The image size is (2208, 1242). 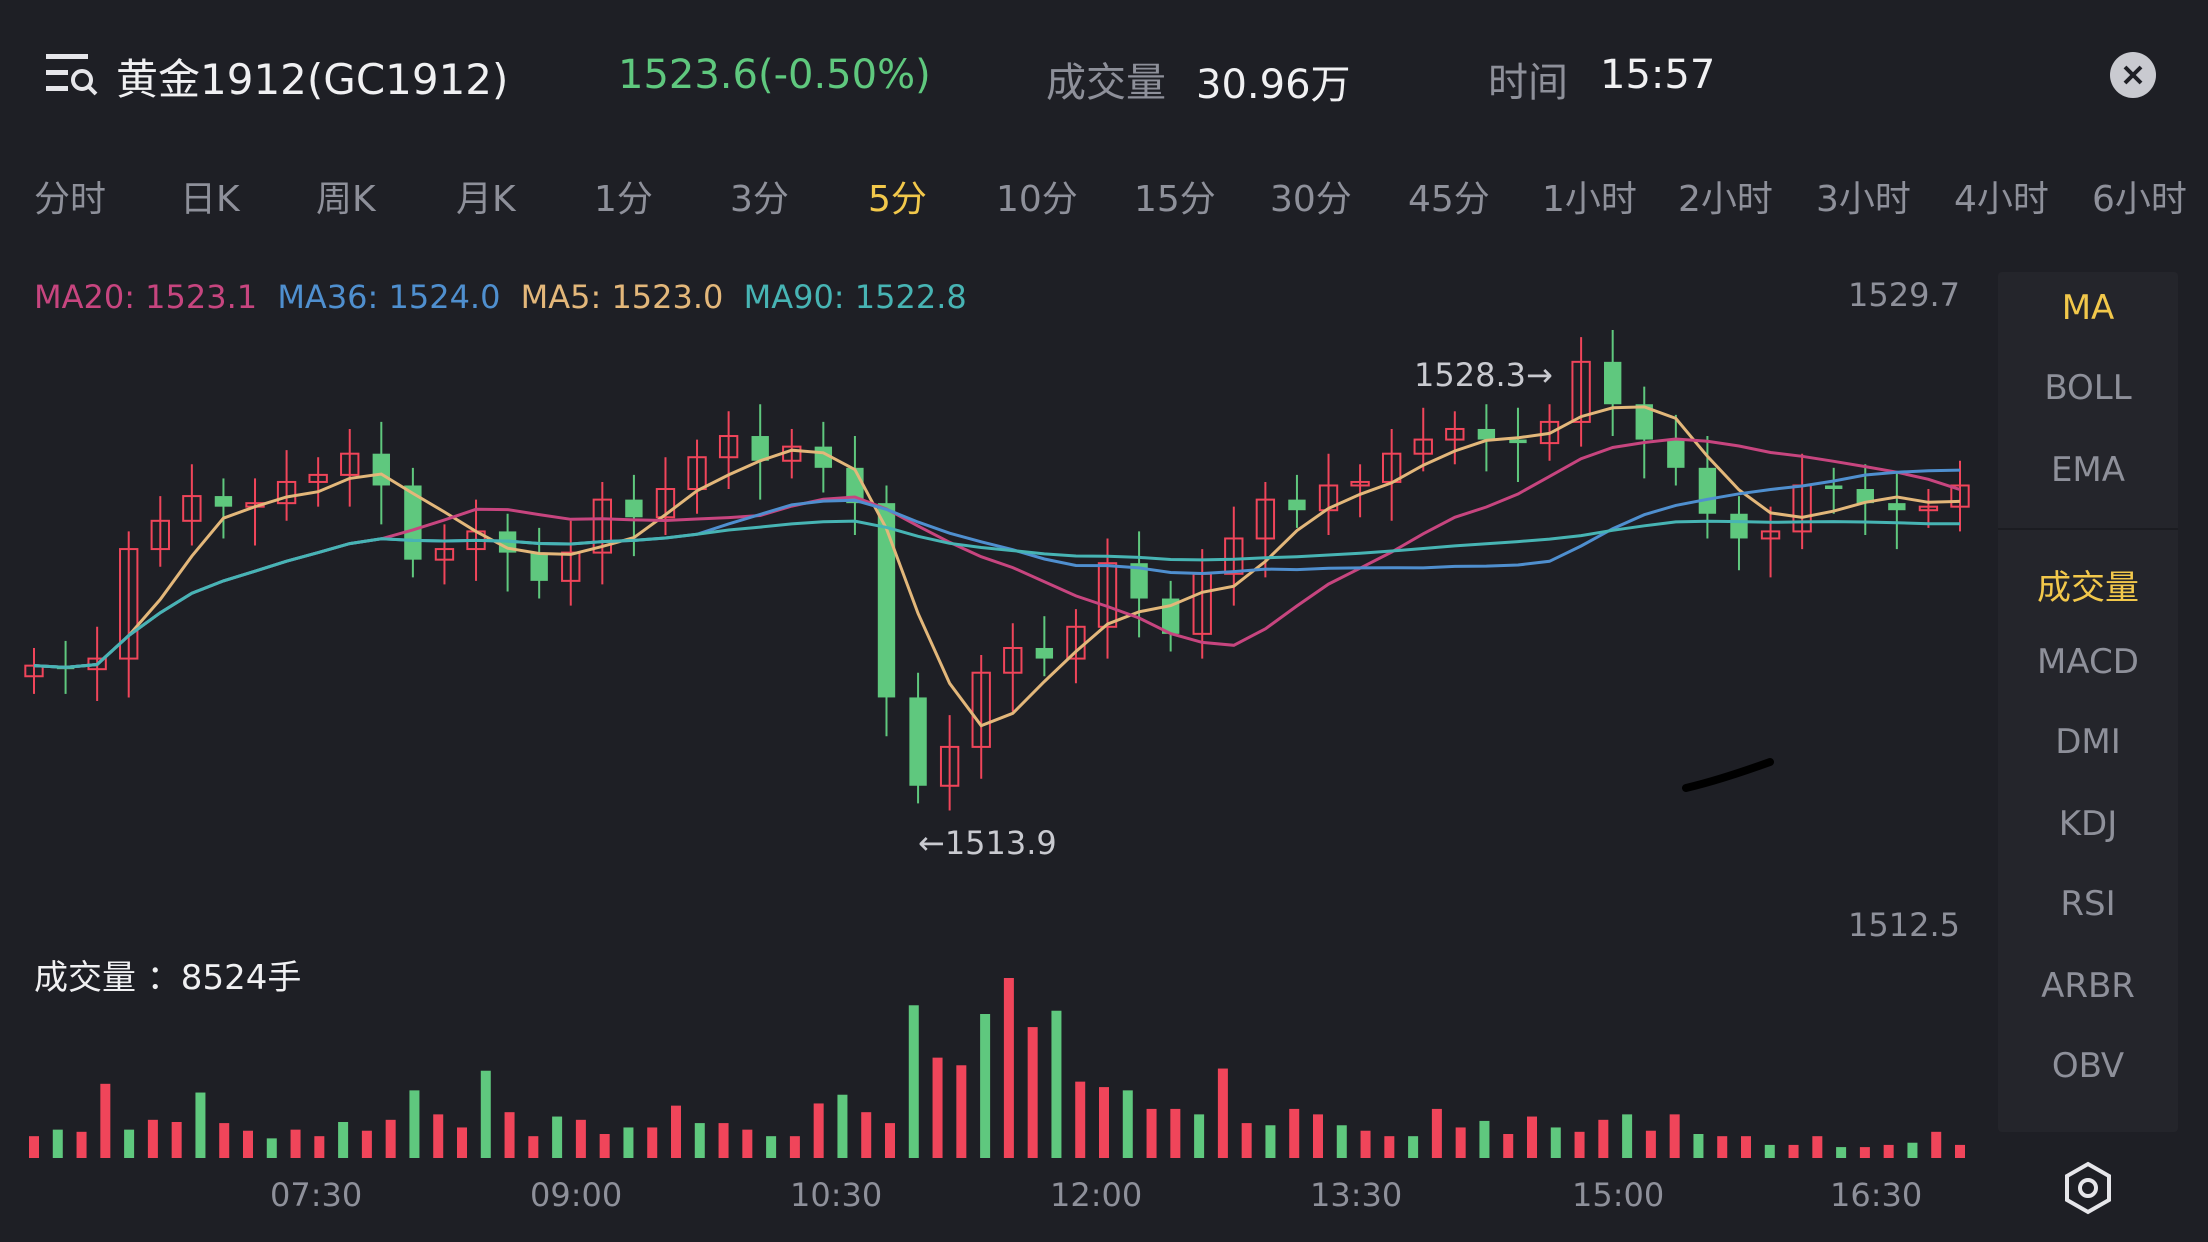 I want to click on tab-5min: 5分, so click(x=897, y=199).